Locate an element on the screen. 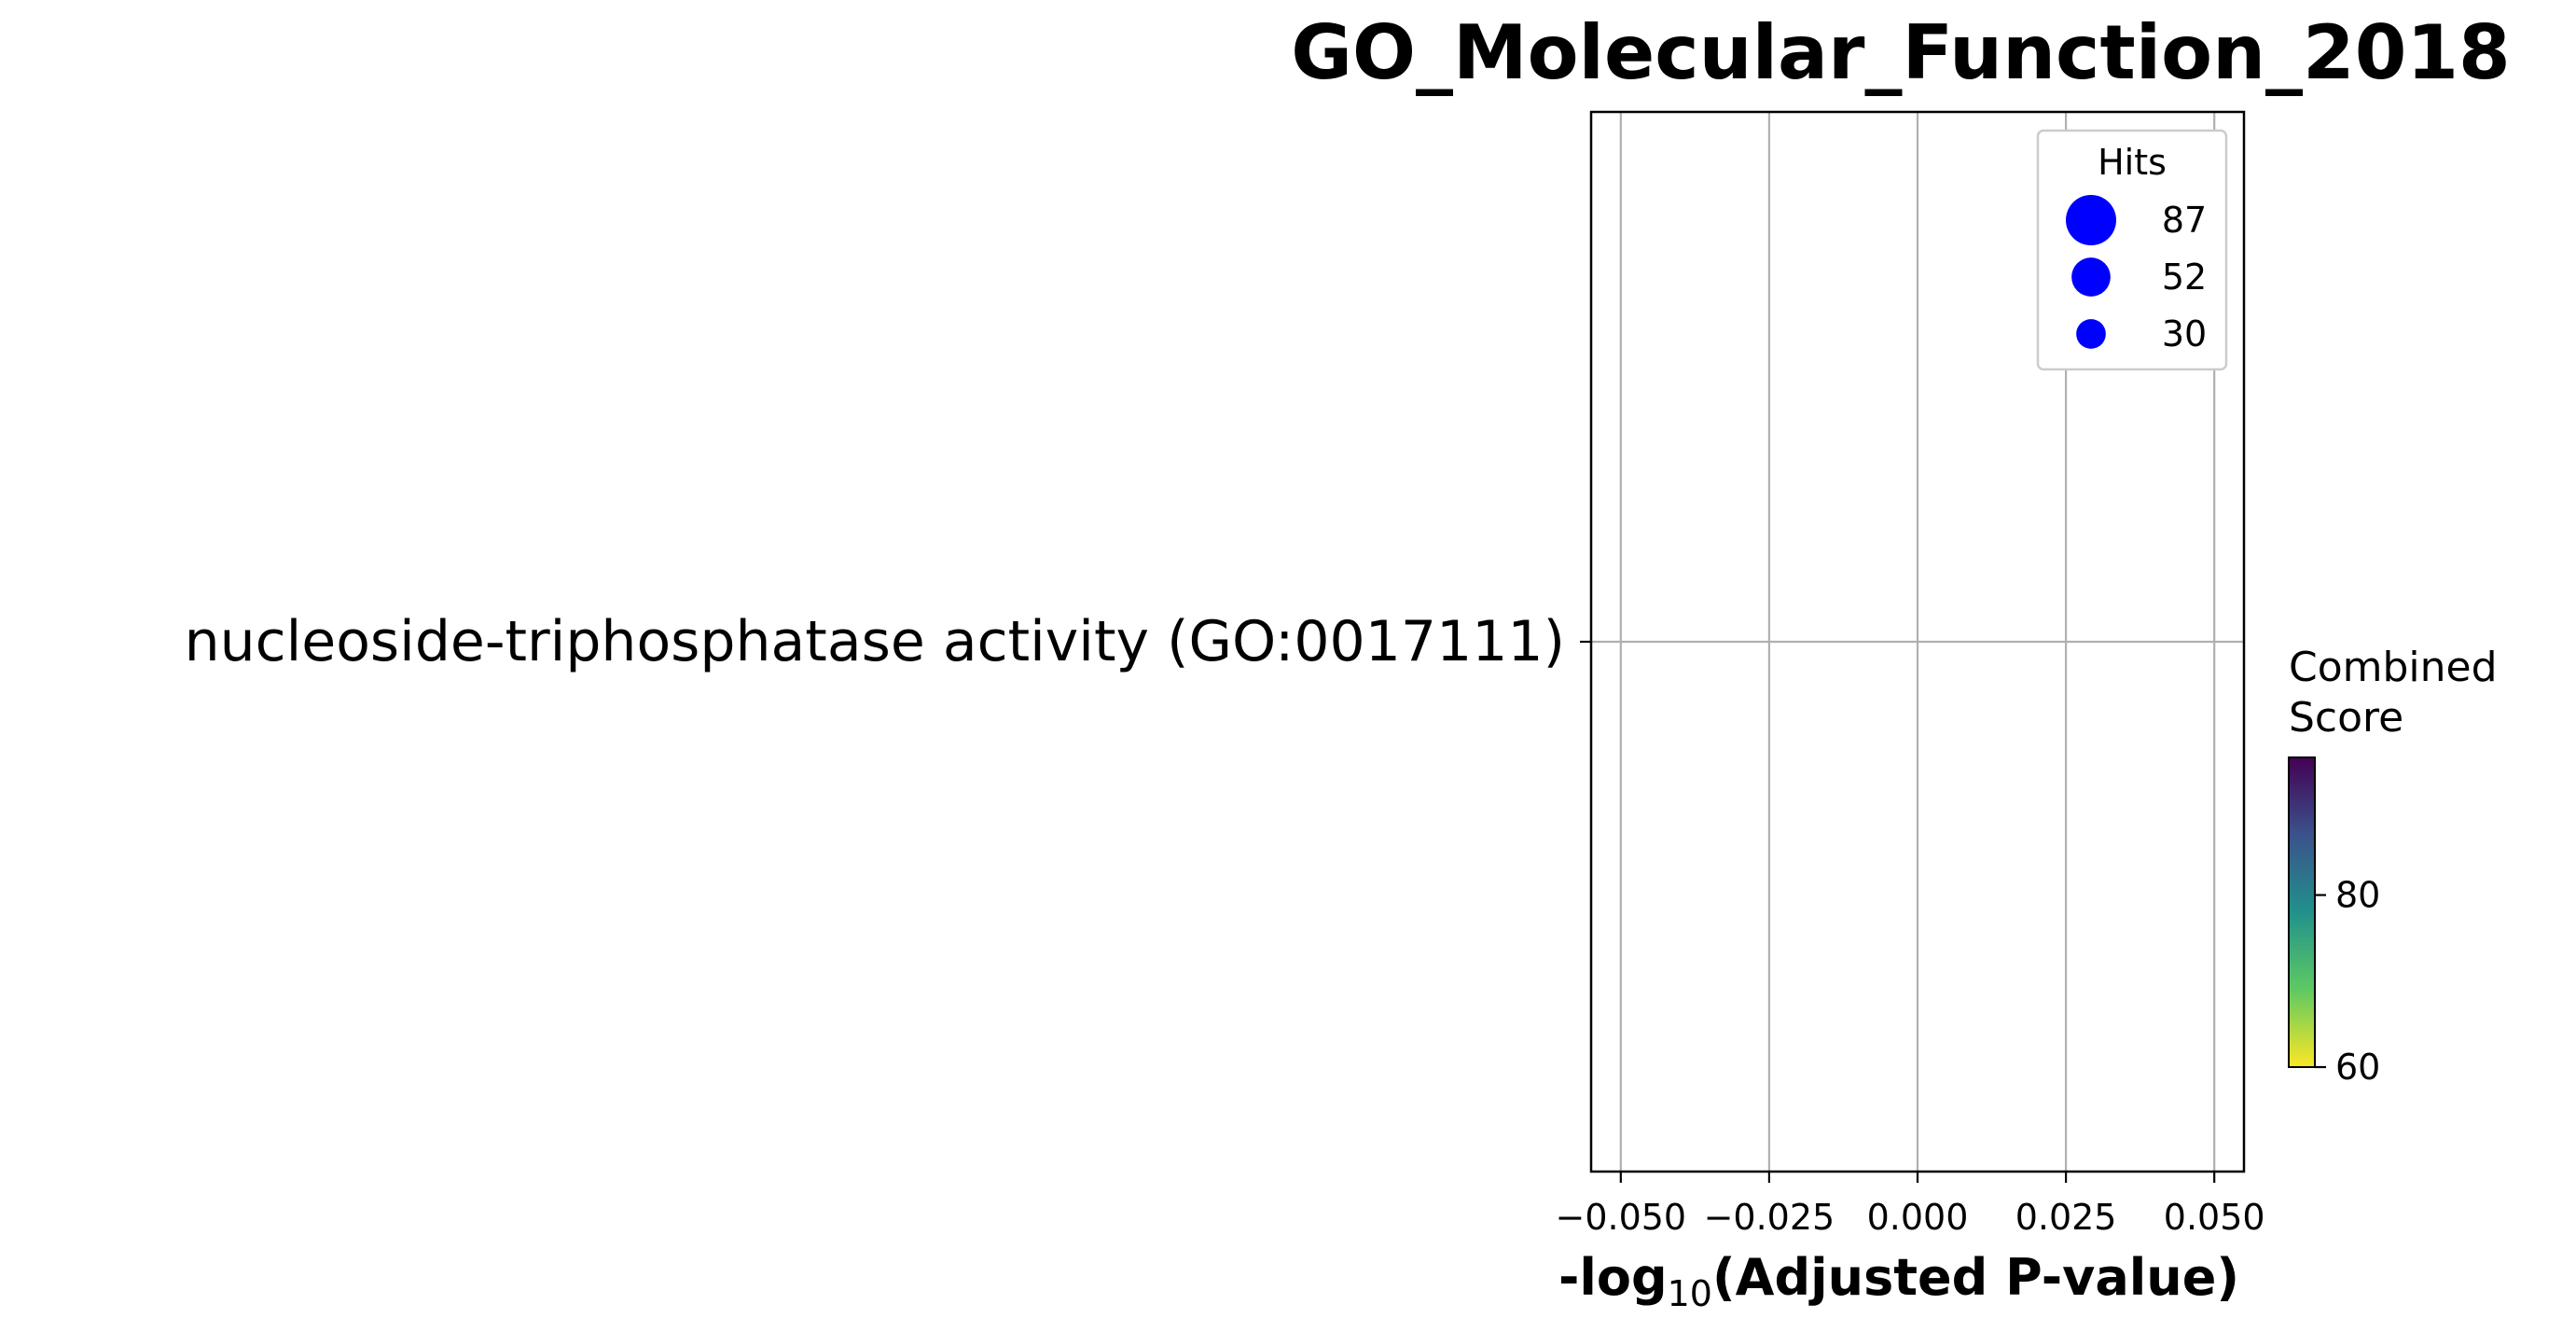 This screenshot has height=1332, width=2576. x-axis-label: -log10(Adjusted P-value) is located at coordinates (1898, 1281).